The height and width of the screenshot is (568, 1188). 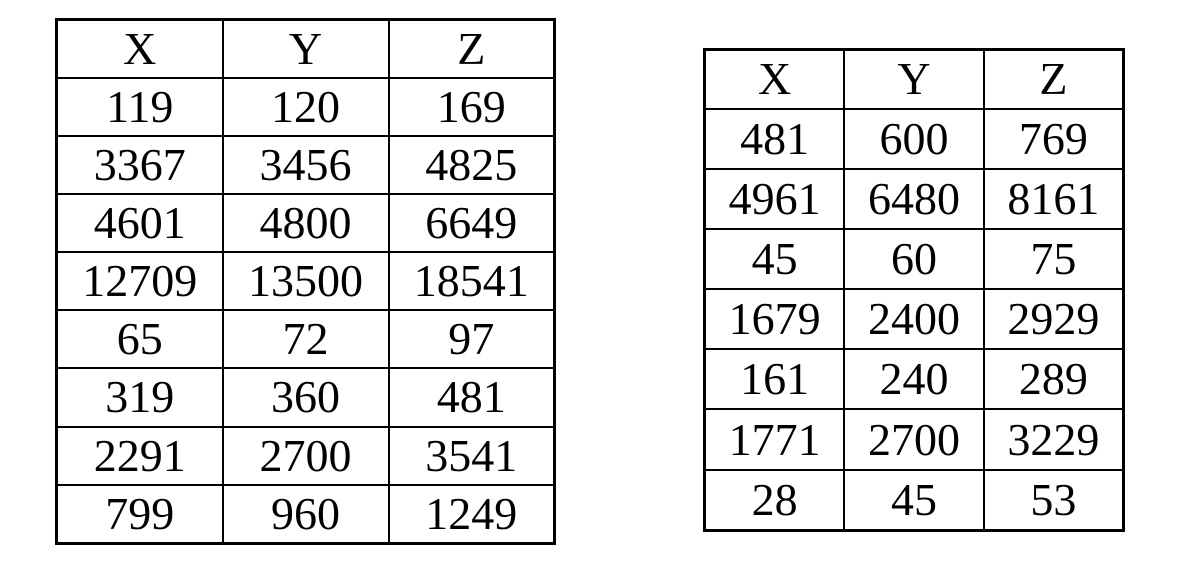 I want to click on table-row: 119 120 169, so click(x=305, y=106).